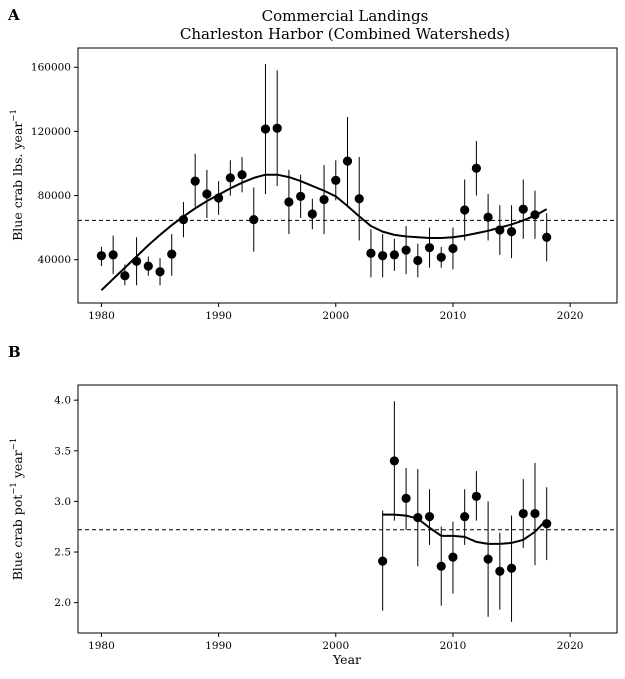 This screenshot has height=679, width=625. Describe the element at coordinates (62, 603) in the screenshot. I see `panel-b-y-tick-label-0: 2.0` at that location.